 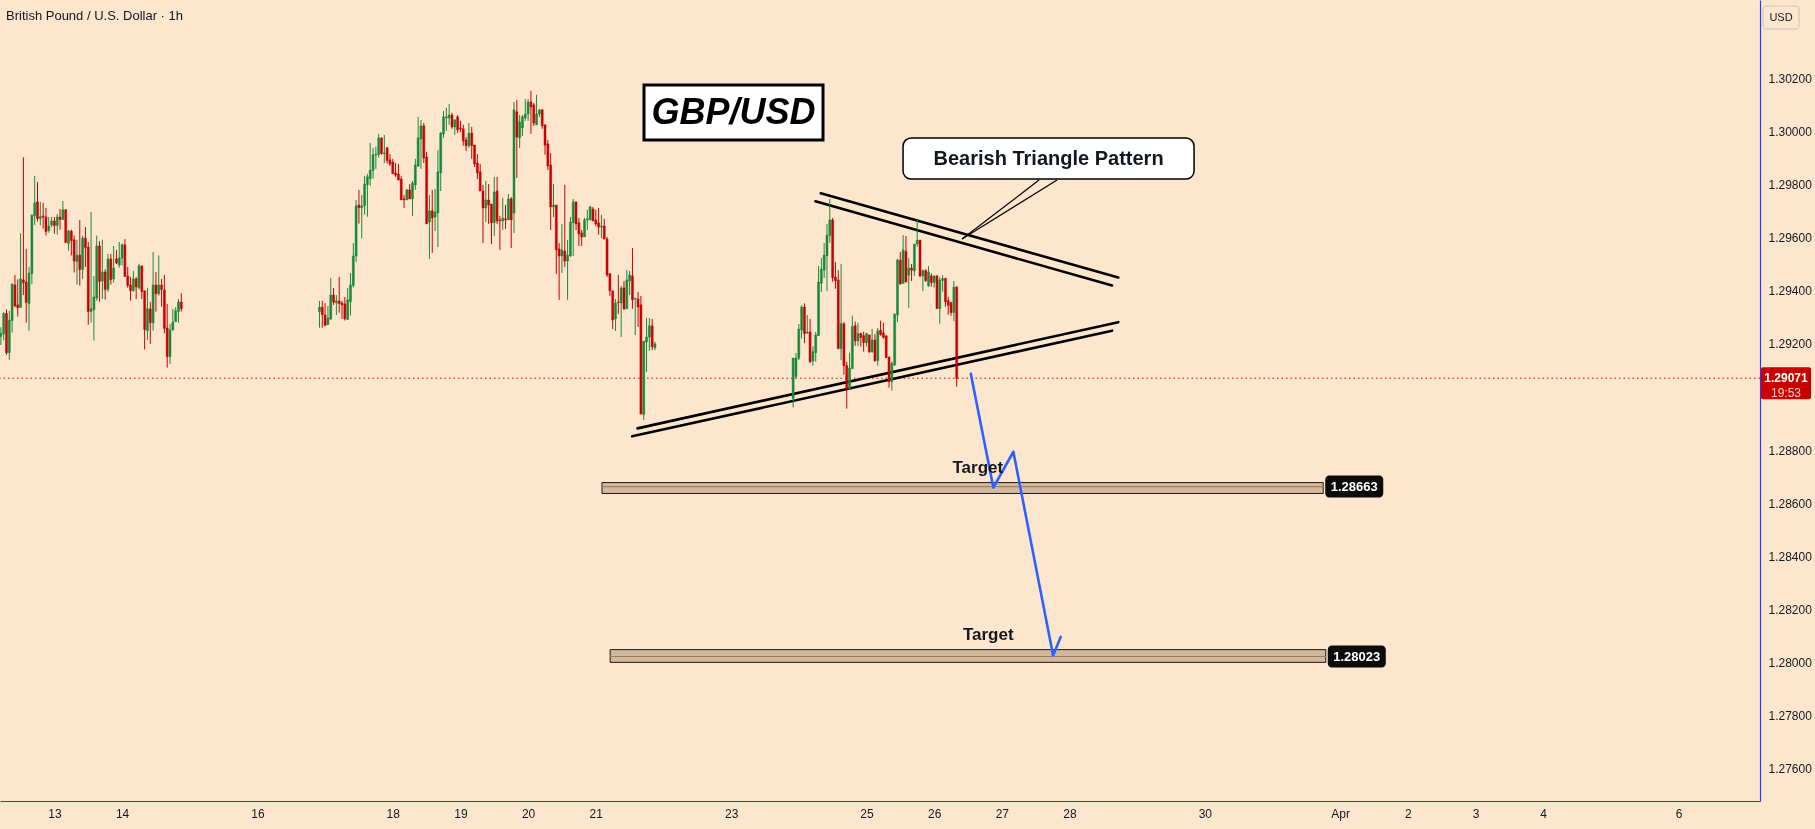 What do you see at coordinates (393, 813) in the screenshot?
I see `x-tick-label: 18` at bounding box center [393, 813].